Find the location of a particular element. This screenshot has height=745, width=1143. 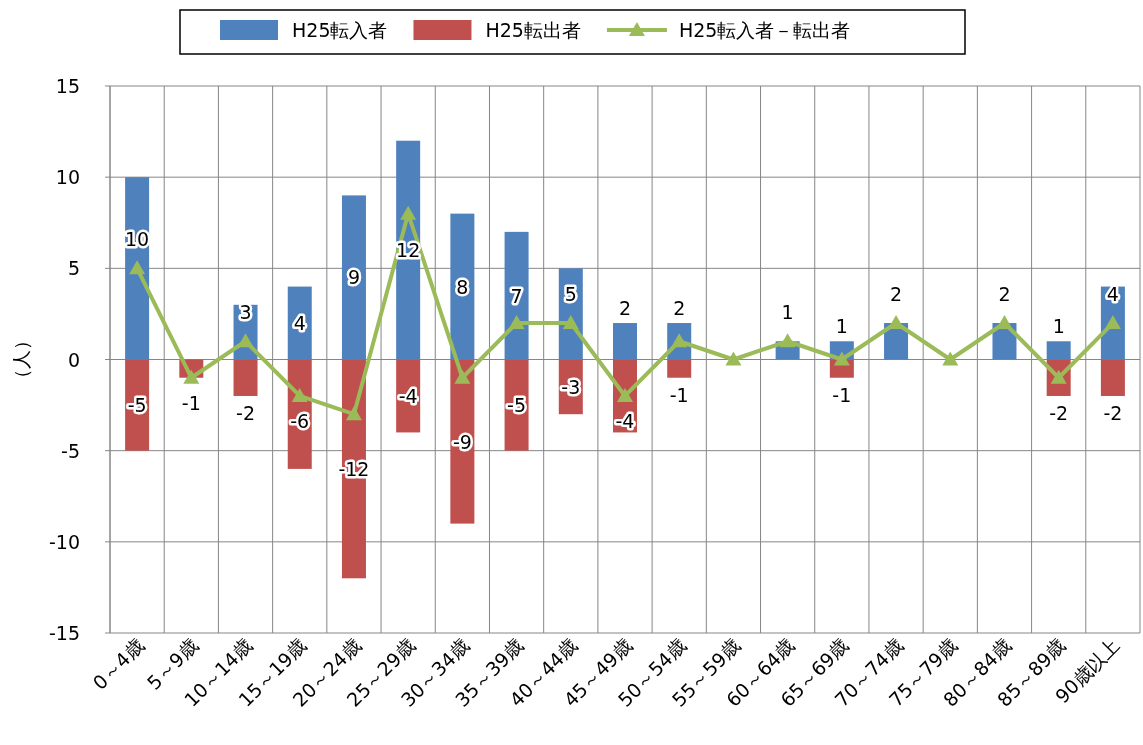

data-label: -6 is located at coordinates (300, 420).